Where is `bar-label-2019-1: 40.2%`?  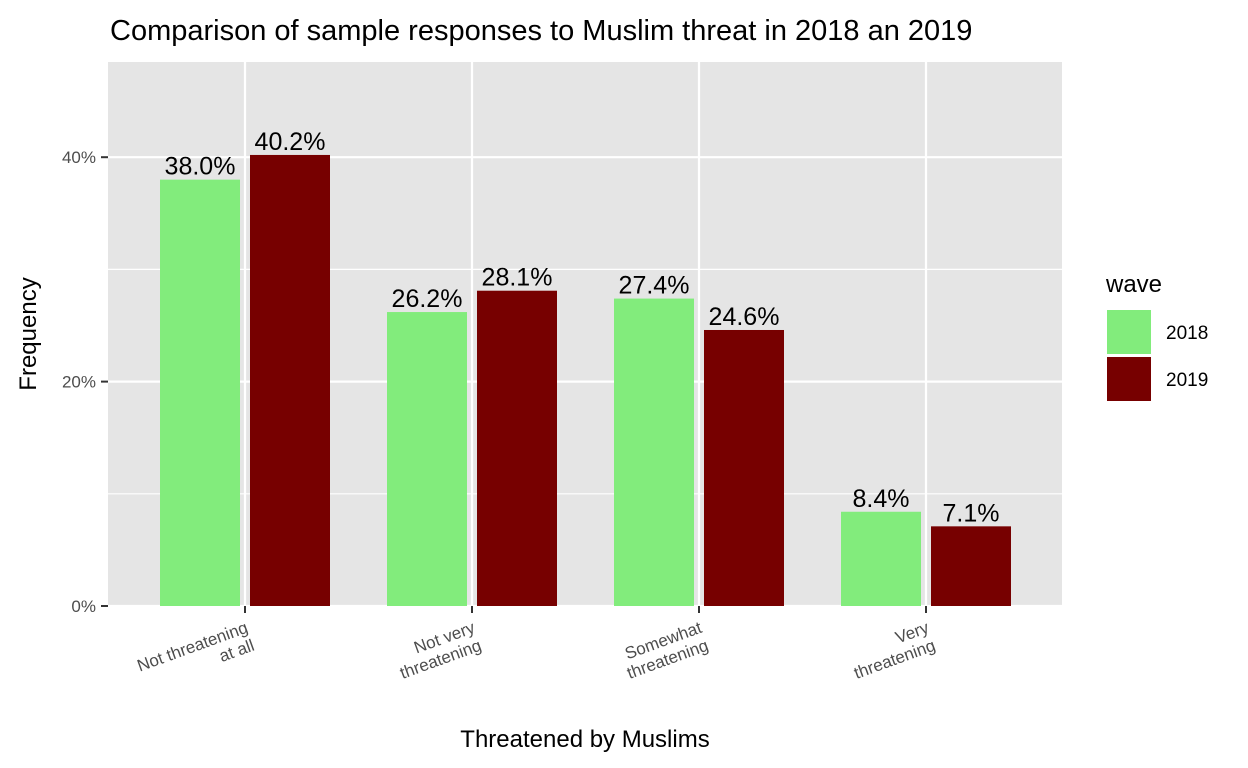 bar-label-2019-1: 40.2% is located at coordinates (290, 142).